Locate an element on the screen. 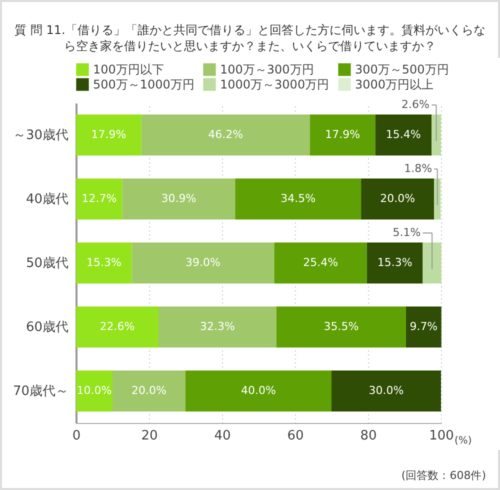  data-label: 25.4% is located at coordinates (320, 262).